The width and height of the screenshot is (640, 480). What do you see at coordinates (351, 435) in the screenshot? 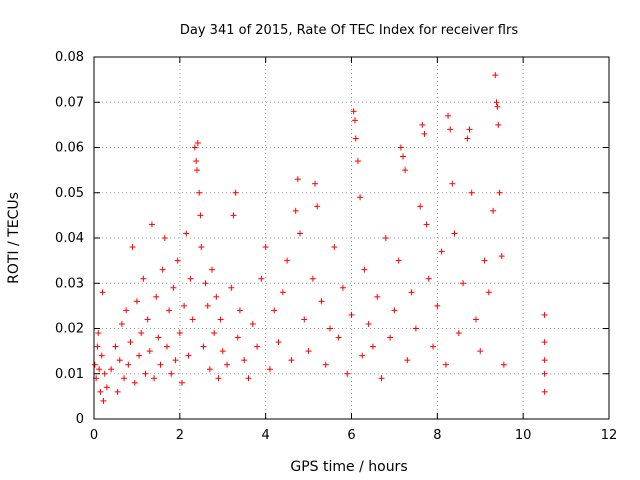
I see `x-tick-label: 6` at bounding box center [351, 435].